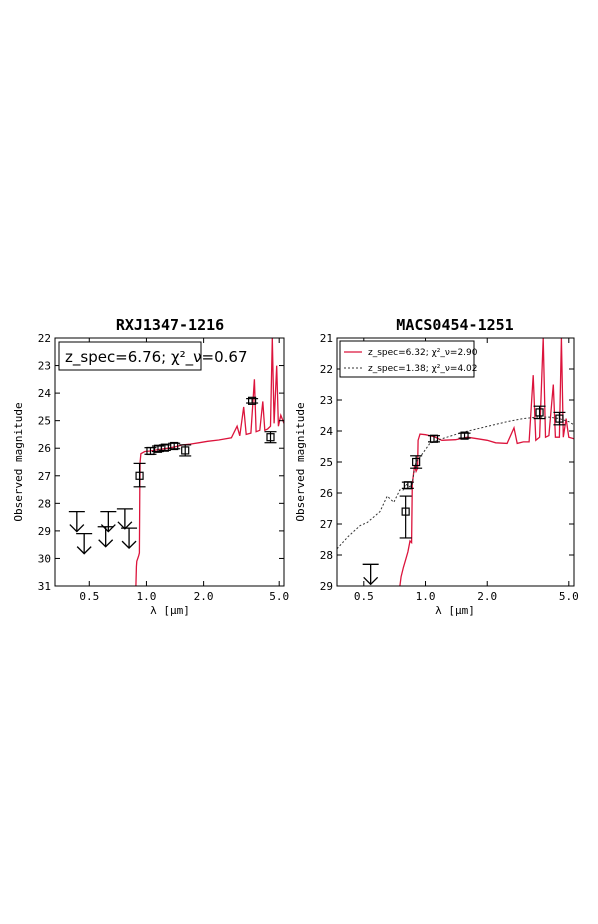 The image size is (598, 924). What do you see at coordinates (455, 483) in the screenshot?
I see `model-sed-dotted` at bounding box center [455, 483].